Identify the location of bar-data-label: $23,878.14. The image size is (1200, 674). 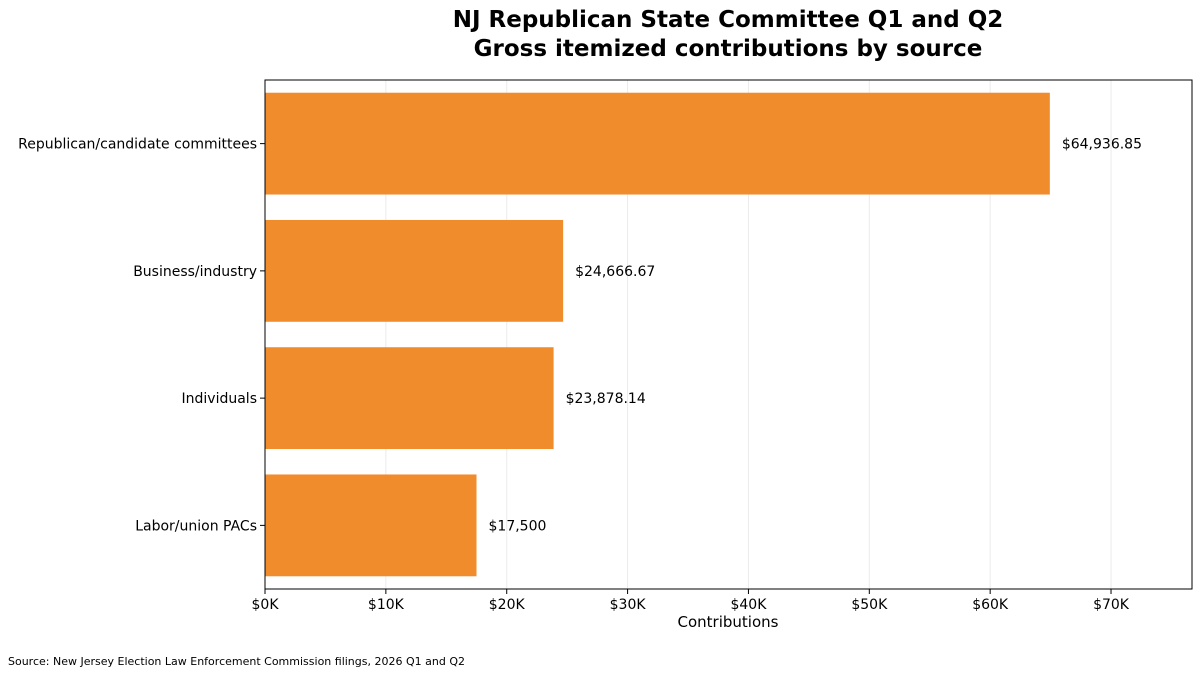
(606, 399).